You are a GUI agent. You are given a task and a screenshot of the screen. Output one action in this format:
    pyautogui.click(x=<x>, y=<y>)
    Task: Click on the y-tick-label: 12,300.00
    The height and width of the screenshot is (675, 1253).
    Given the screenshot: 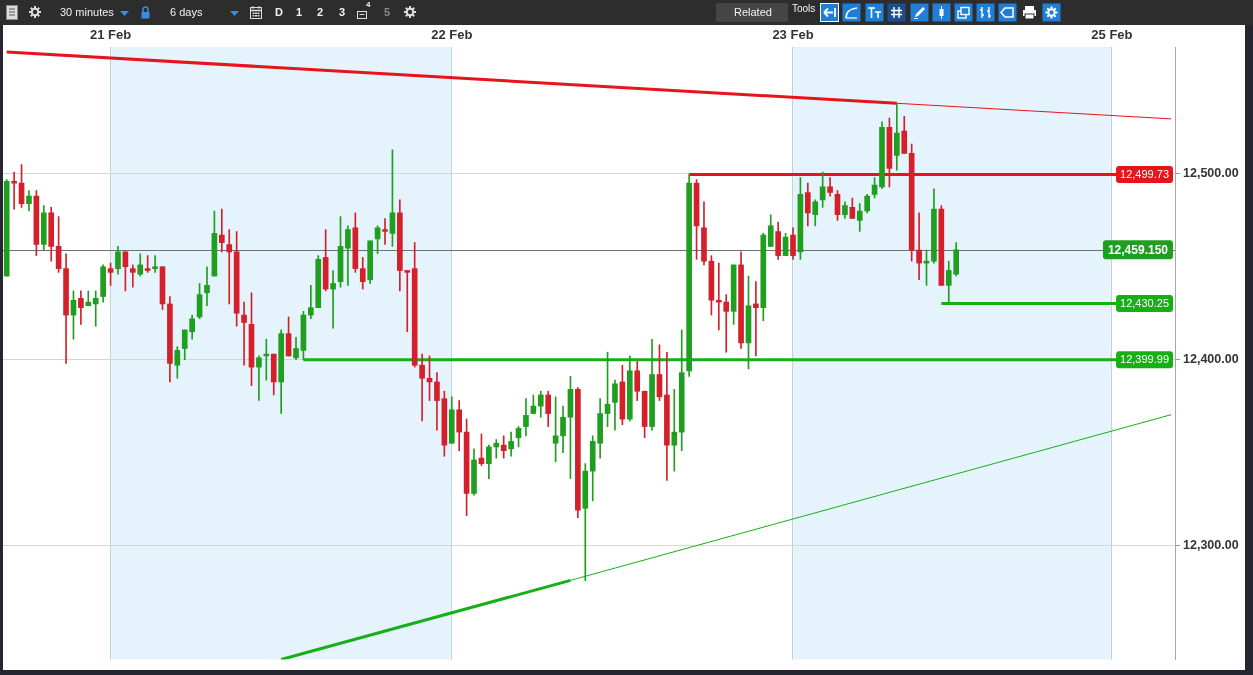 What is the action you would take?
    pyautogui.click(x=1211, y=544)
    